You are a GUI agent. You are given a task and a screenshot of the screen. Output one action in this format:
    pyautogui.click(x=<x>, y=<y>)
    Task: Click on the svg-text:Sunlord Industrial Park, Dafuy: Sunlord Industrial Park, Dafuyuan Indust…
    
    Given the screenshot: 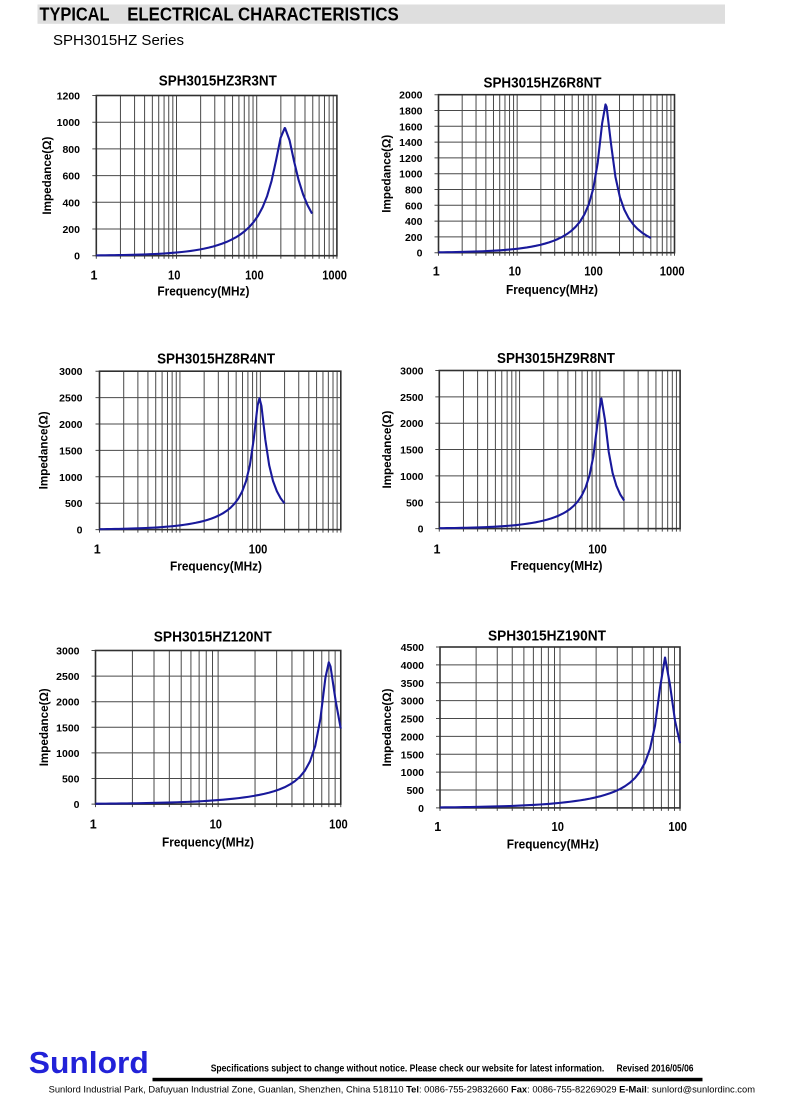 What is the action you would take?
    pyautogui.click(x=402, y=1090)
    